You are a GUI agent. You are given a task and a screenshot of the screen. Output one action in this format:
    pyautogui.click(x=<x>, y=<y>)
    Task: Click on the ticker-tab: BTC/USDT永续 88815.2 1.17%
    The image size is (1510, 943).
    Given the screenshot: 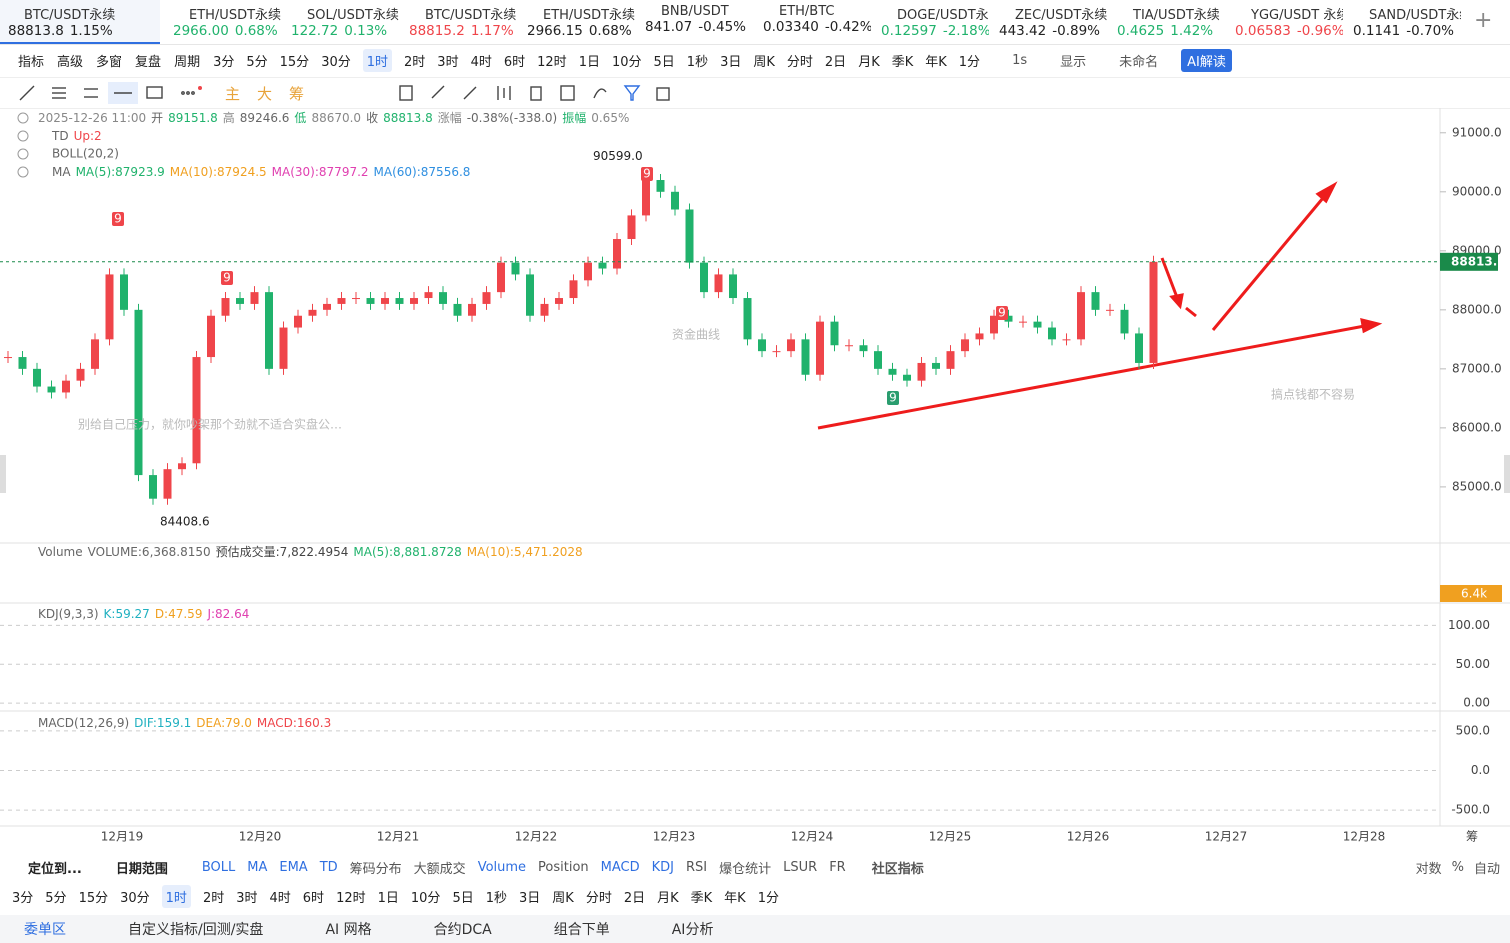 What is the action you would take?
    pyautogui.click(x=459, y=22)
    